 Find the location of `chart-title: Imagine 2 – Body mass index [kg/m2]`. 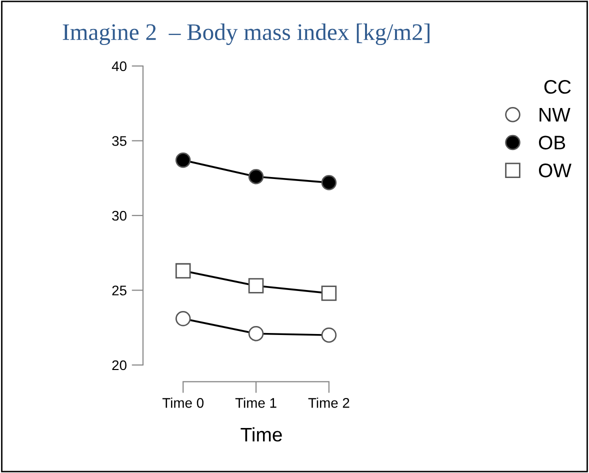

chart-title: Imagine 2 – Body mass index [kg/m2] is located at coordinates (246, 34).